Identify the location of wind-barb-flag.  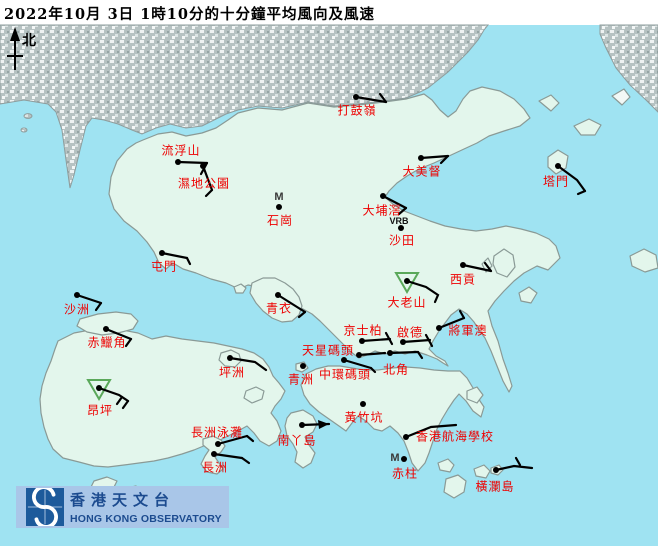
(323, 424).